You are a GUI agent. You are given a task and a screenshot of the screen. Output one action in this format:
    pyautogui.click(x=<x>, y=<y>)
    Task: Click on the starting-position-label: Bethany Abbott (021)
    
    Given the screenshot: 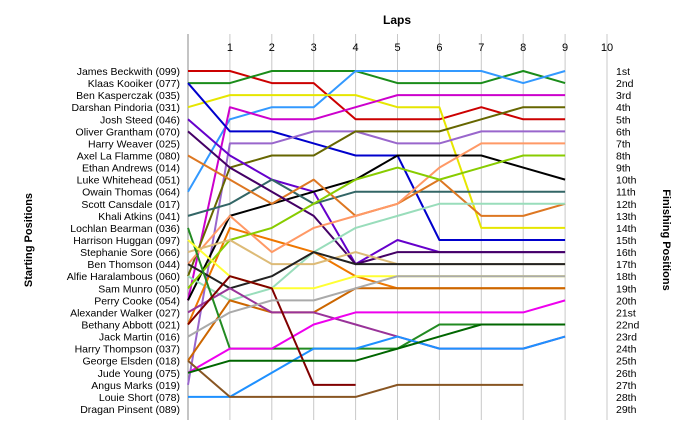 What is the action you would take?
    pyautogui.click(x=130, y=326)
    